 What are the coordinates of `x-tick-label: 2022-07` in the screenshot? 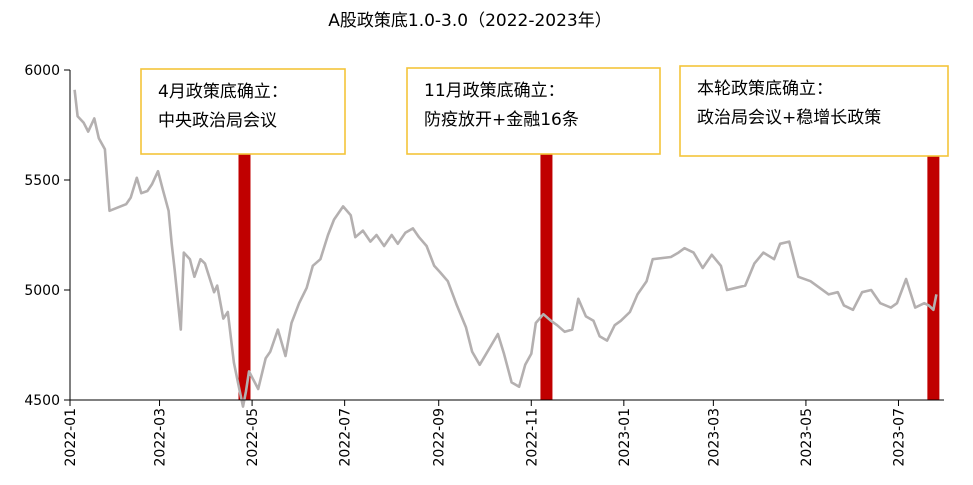 It's located at (346, 437).